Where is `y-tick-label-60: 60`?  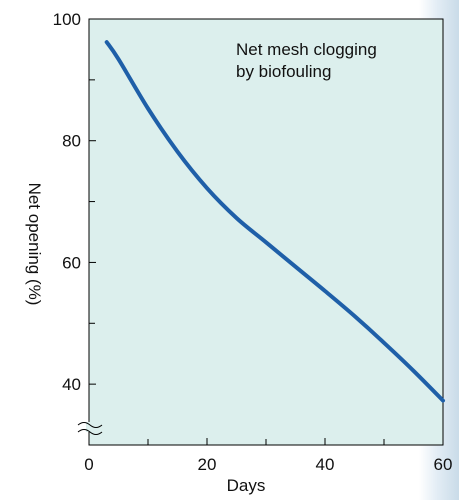
y-tick-label-60: 60 is located at coordinates (71, 262).